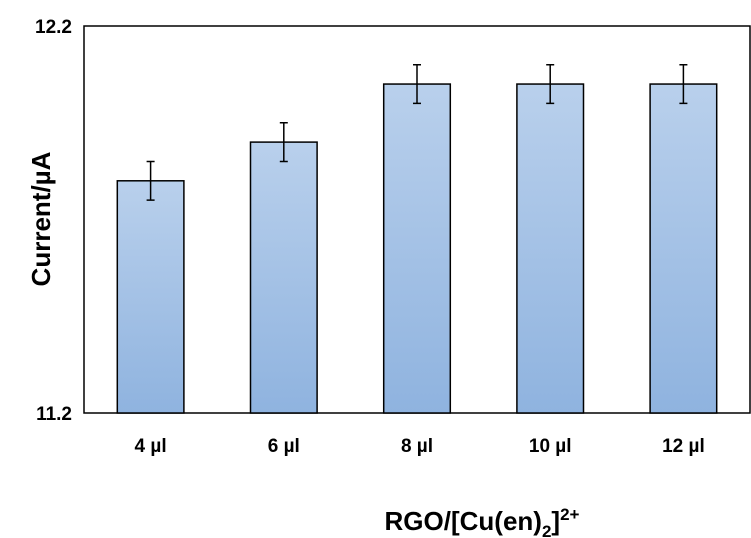  What do you see at coordinates (569, 514) in the screenshot?
I see `x-axis-label-superscript: 2+` at bounding box center [569, 514].